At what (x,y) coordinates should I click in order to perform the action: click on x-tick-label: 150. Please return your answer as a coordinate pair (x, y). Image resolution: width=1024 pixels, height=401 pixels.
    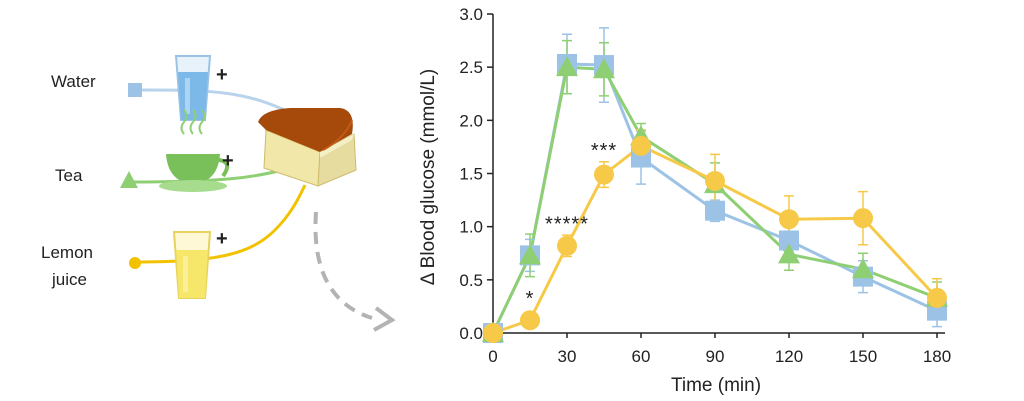
    Looking at the image, I should click on (863, 356).